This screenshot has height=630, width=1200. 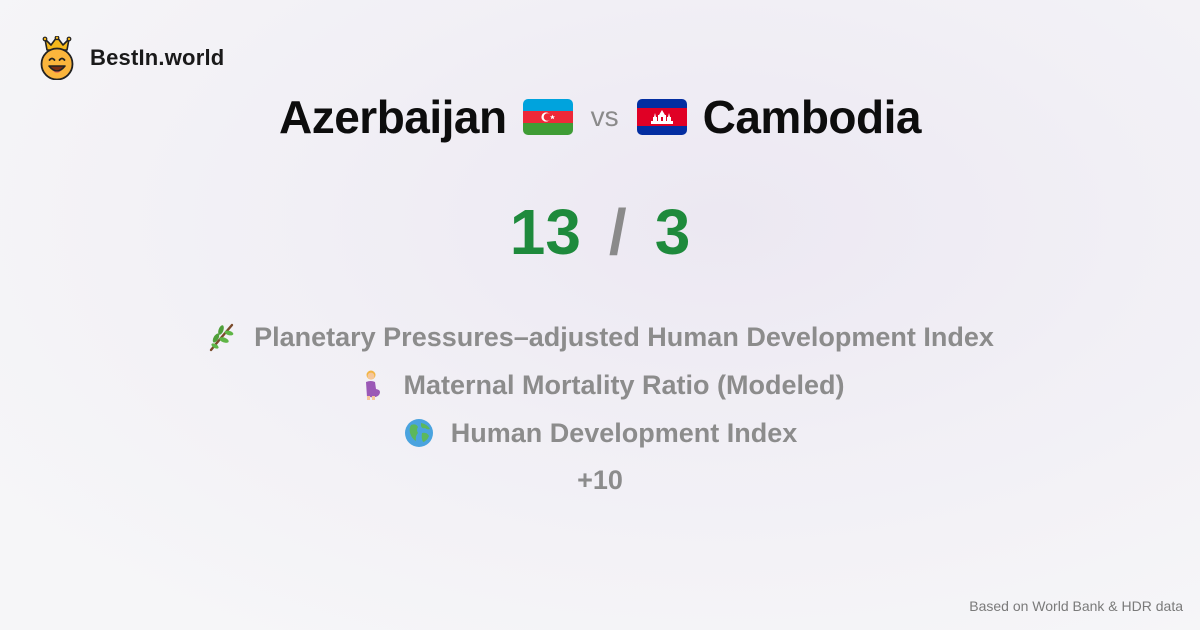 I want to click on score: 13 / 3, so click(x=600, y=232).